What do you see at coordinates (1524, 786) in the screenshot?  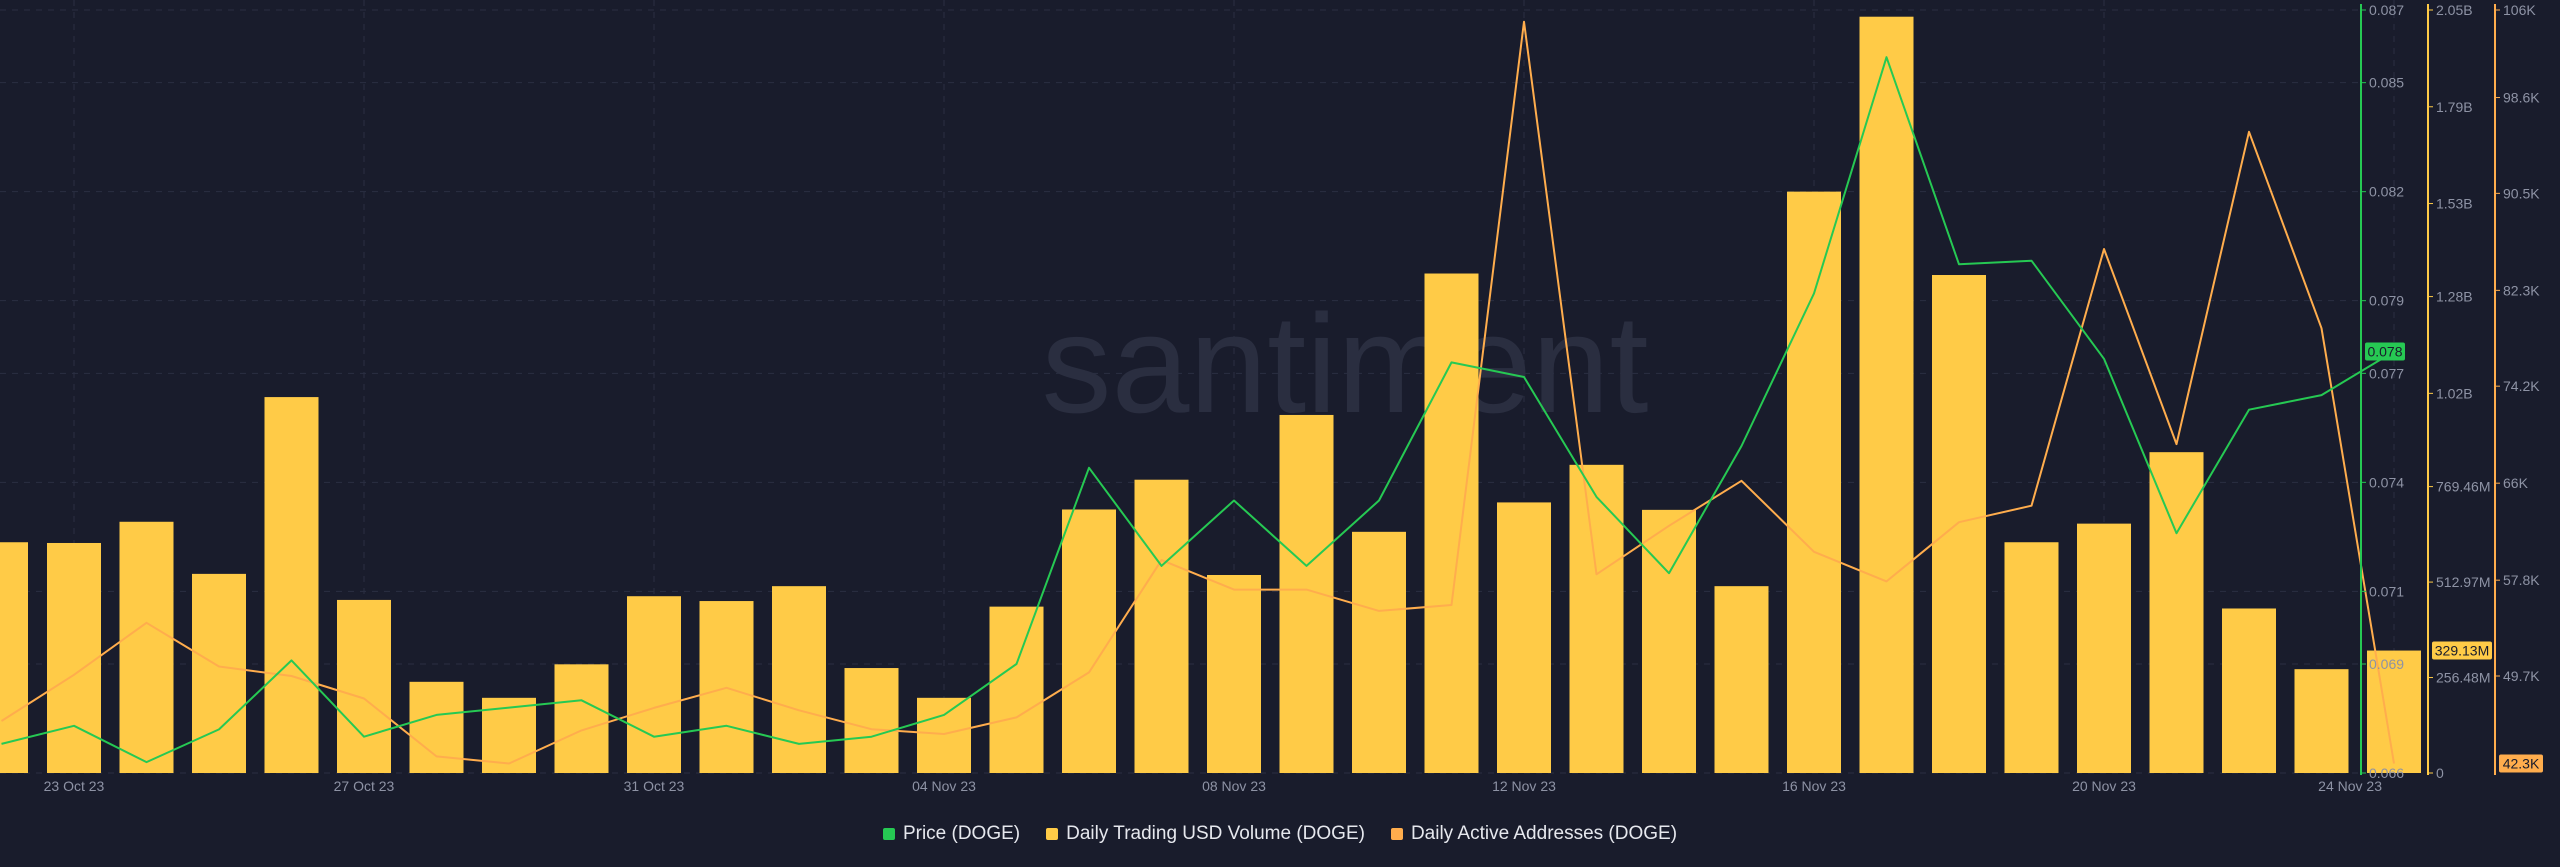 I see `x-axis-label: 12 Nov 23` at bounding box center [1524, 786].